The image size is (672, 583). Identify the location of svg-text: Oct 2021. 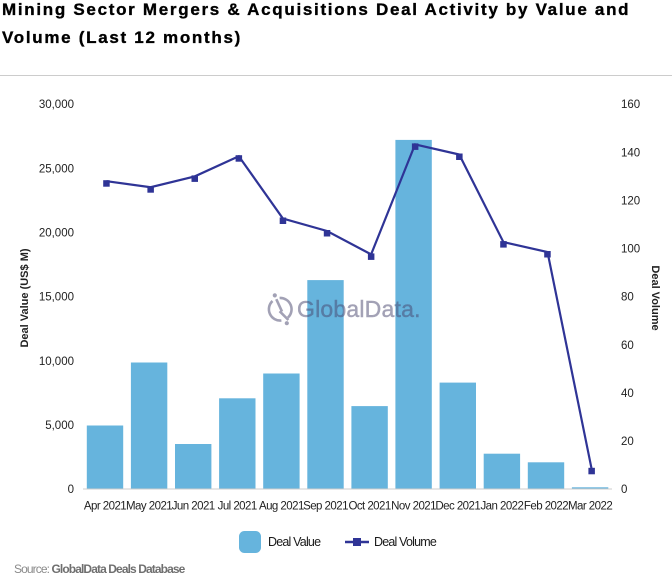
(369, 507).